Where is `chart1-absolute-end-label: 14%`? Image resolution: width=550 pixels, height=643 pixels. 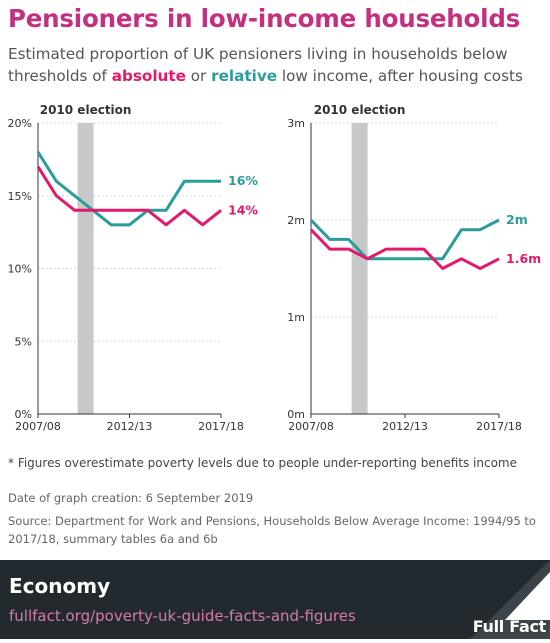 chart1-absolute-end-label: 14% is located at coordinates (243, 209).